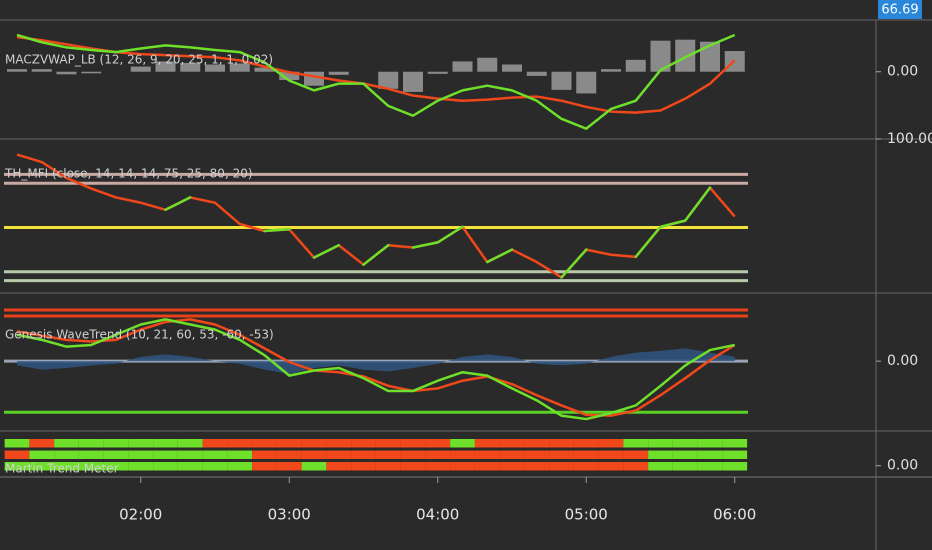 The height and width of the screenshot is (550, 932). What do you see at coordinates (899, 10) in the screenshot?
I see `last-value-label: 66.69` at bounding box center [899, 10].